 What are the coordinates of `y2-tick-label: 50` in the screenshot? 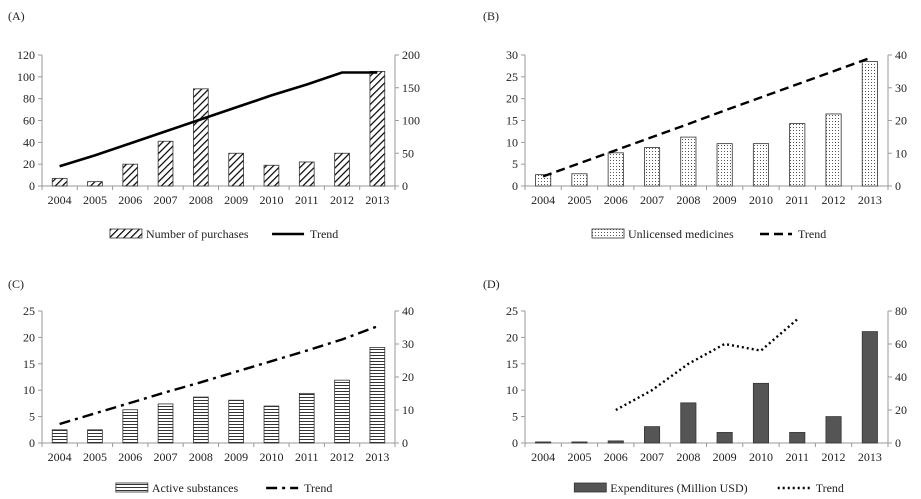 It's located at (408, 153).